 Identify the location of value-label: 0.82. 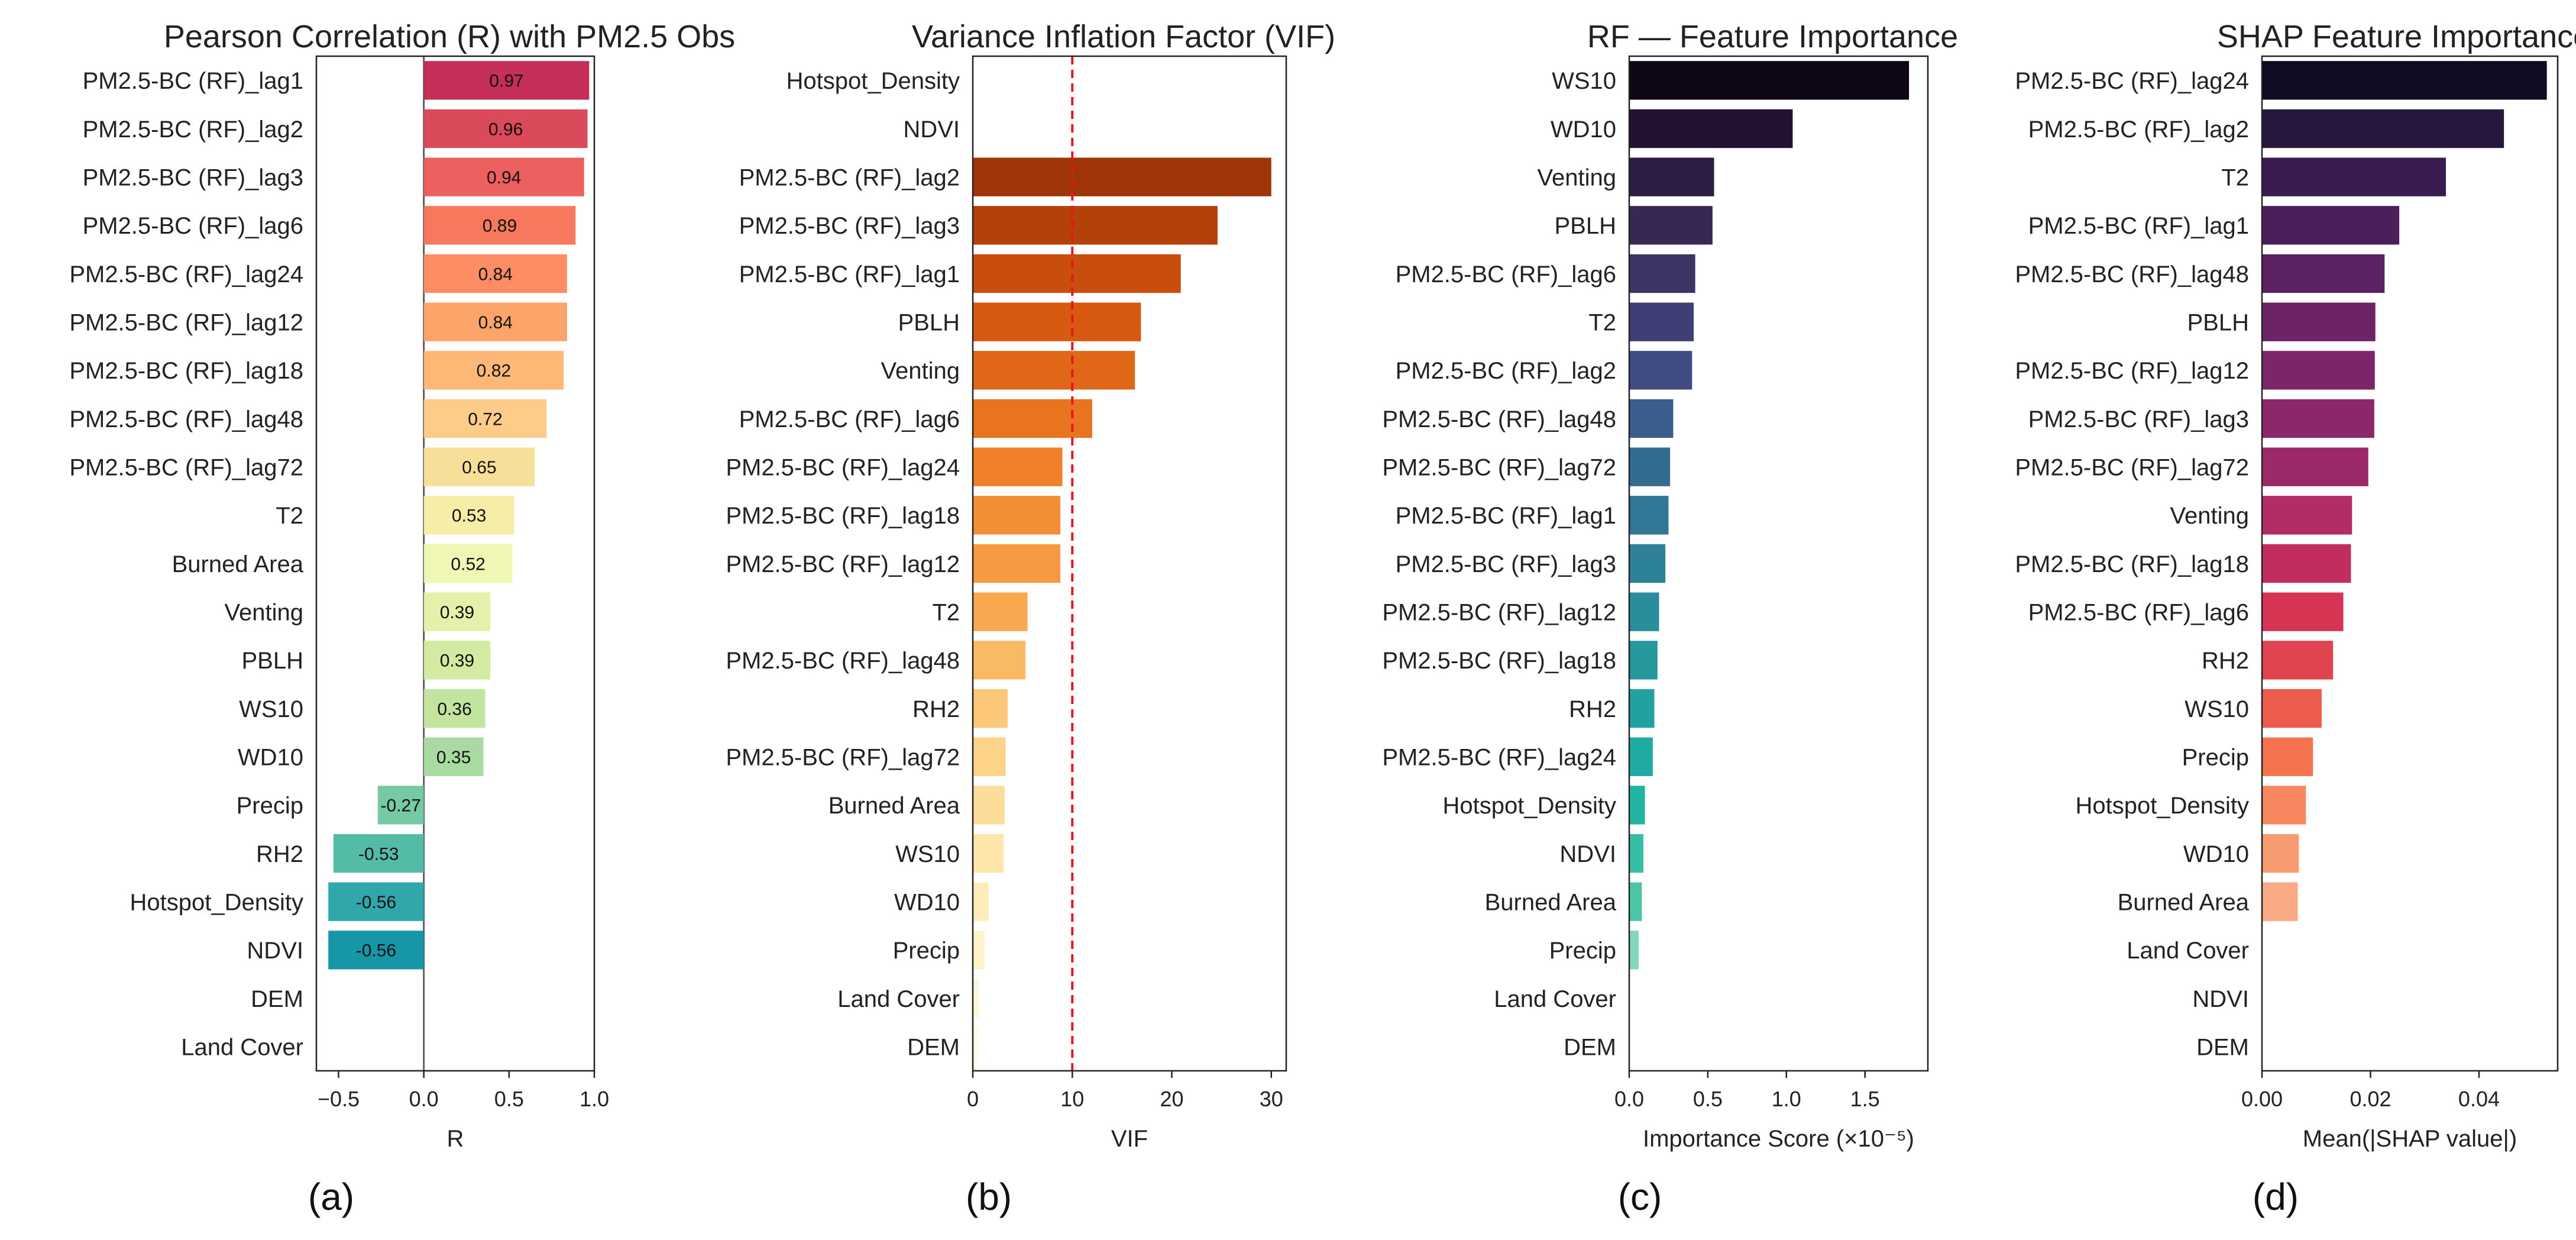
(494, 371).